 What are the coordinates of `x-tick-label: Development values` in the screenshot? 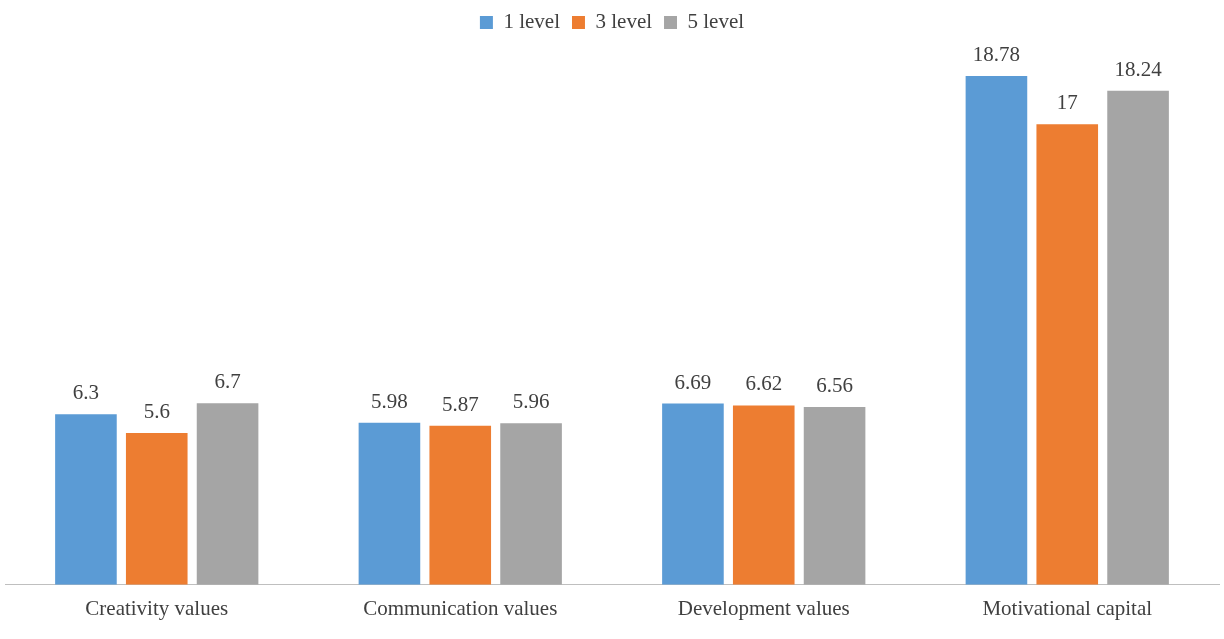 It's located at (763, 607).